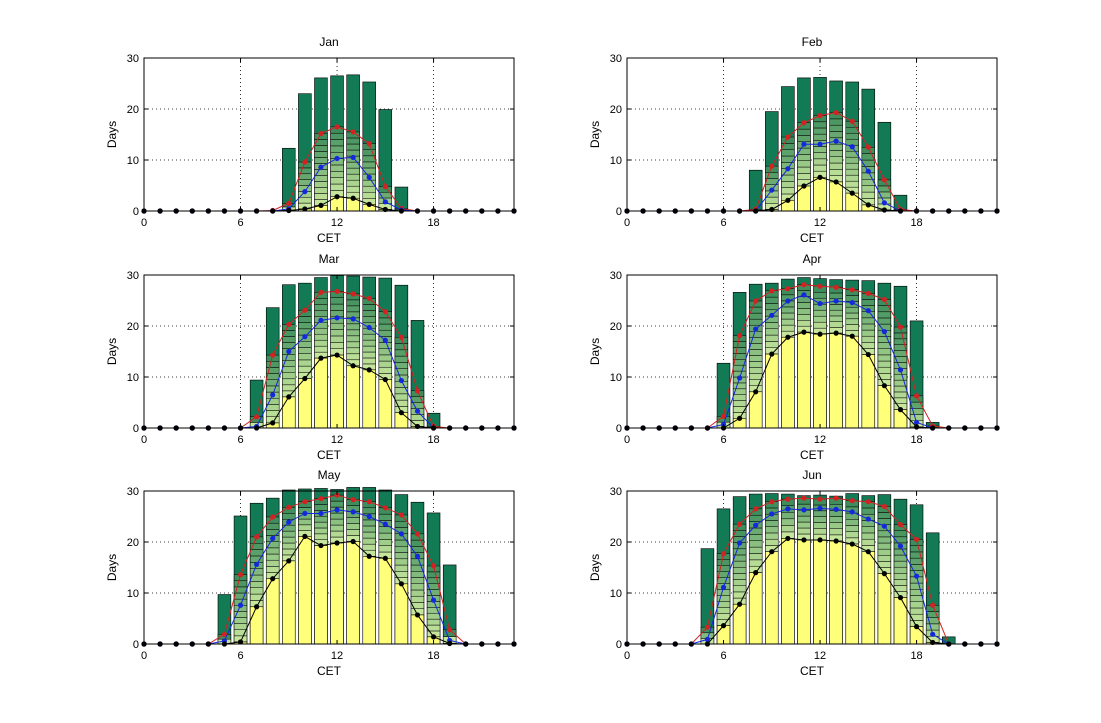 This screenshot has width=1101, height=723. I want to click on y-tick-label: 20, so click(133, 327).